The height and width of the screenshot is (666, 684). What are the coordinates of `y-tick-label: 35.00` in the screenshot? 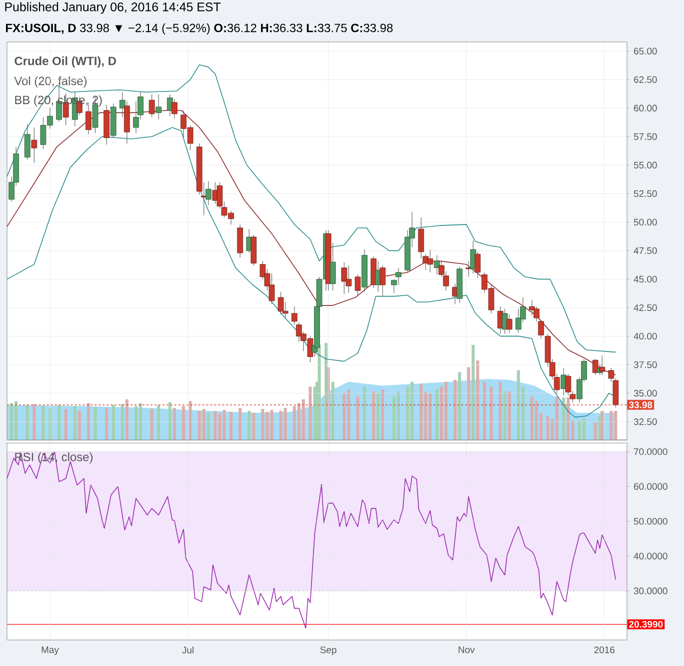 It's located at (645, 393).